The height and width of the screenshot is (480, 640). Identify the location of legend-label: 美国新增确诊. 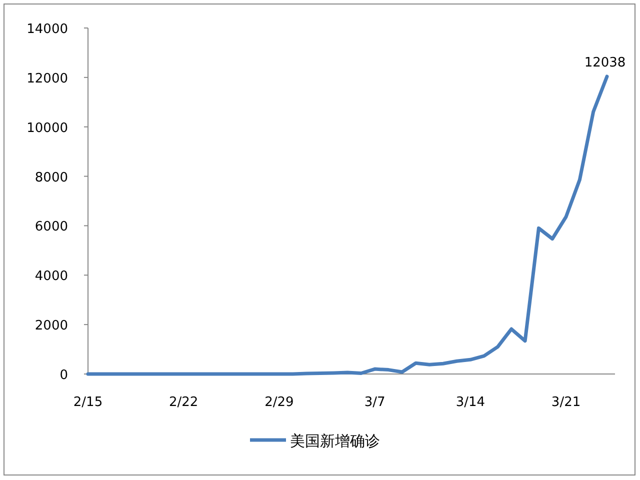
(335, 441).